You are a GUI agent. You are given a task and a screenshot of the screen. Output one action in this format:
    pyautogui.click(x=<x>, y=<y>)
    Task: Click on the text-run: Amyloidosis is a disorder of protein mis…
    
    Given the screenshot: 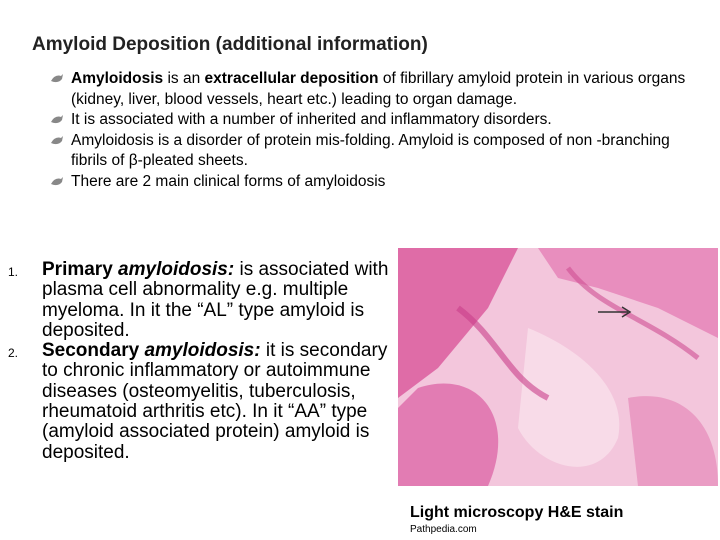 What is the action you would take?
    pyautogui.click(x=370, y=150)
    